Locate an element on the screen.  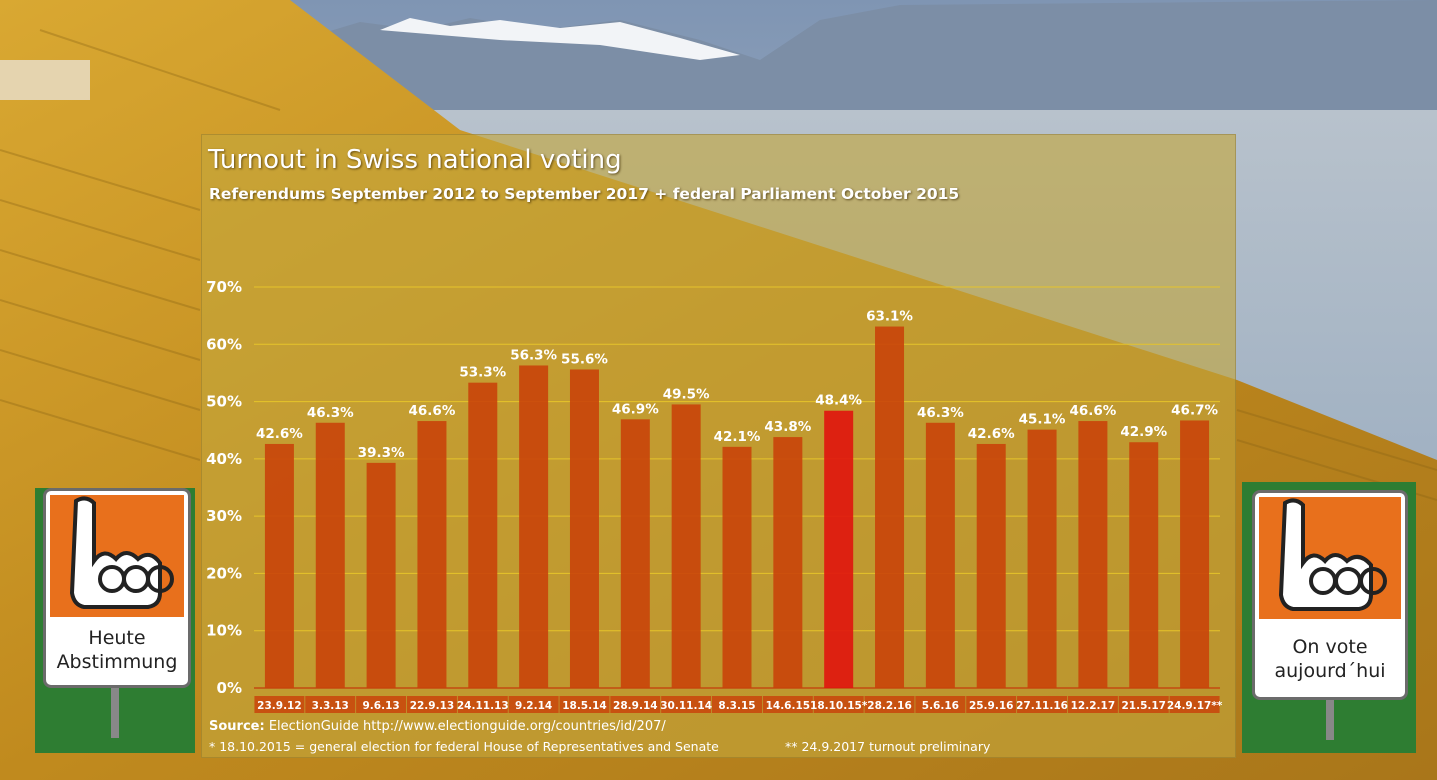
x-tick-label: 8.3.15 is located at coordinates (736, 706).